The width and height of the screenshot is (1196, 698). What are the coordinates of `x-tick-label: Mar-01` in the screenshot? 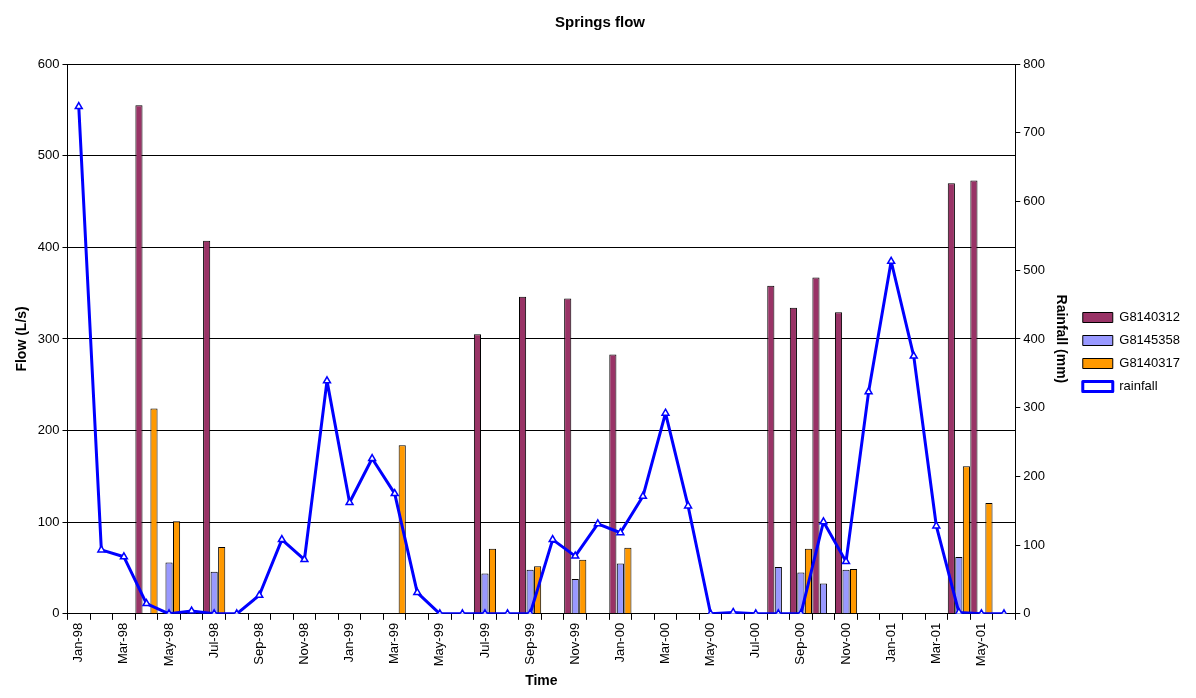 It's located at (935, 643).